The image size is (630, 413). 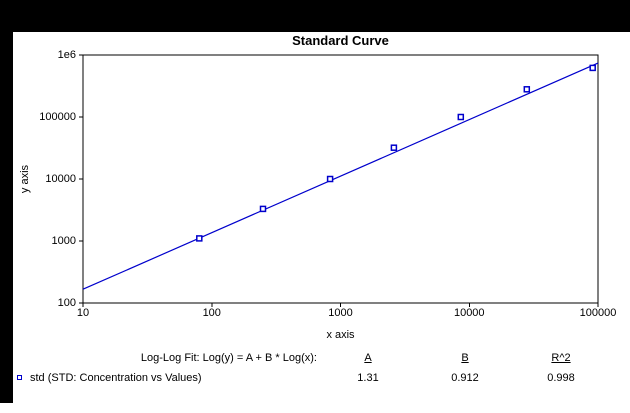 What do you see at coordinates (19, 377) in the screenshot?
I see `legend-square-marker-icon` at bounding box center [19, 377].